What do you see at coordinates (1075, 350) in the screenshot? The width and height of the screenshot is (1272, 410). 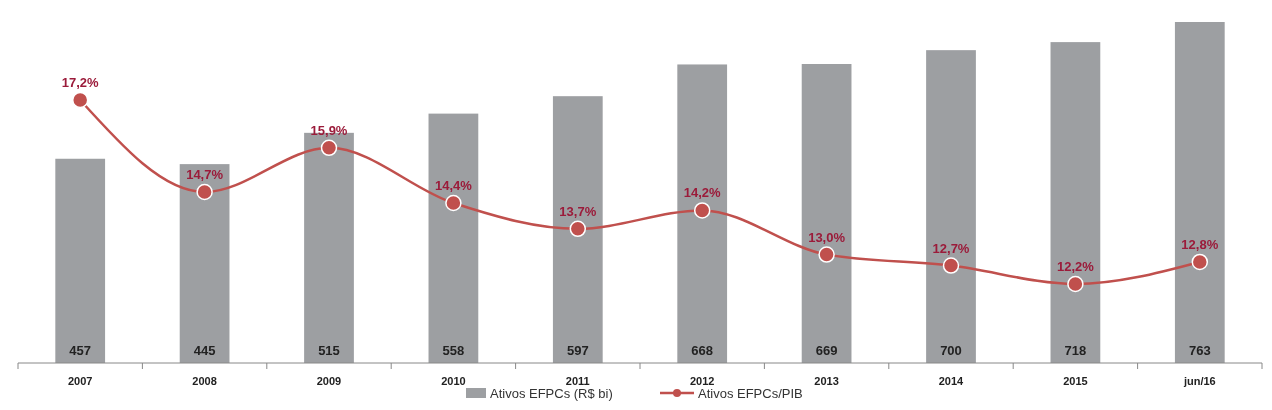 I see `data-label: 718` at bounding box center [1075, 350].